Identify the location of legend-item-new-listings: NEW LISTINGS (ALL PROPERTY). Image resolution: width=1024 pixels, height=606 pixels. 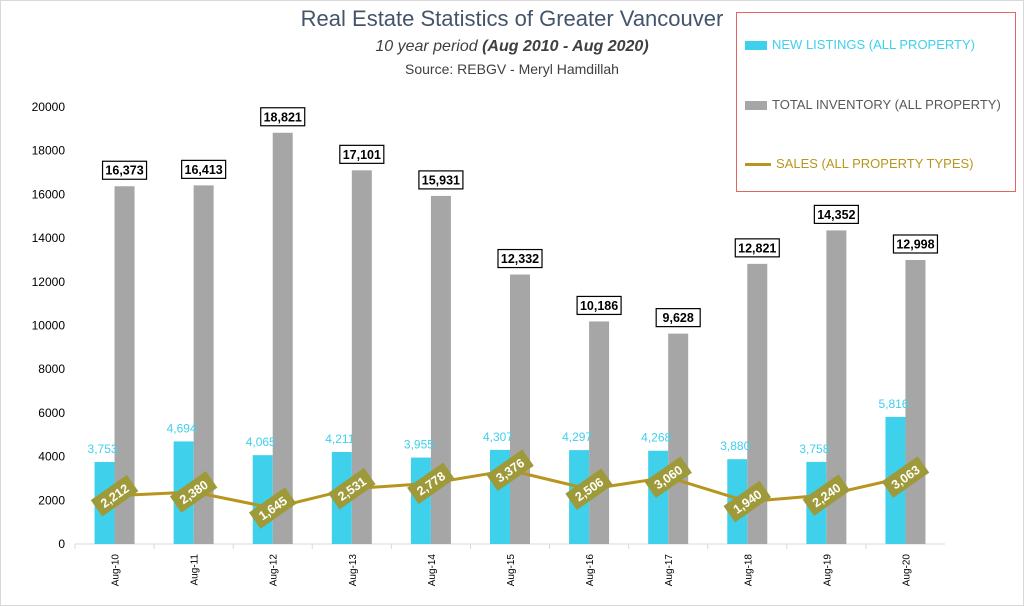
(860, 44).